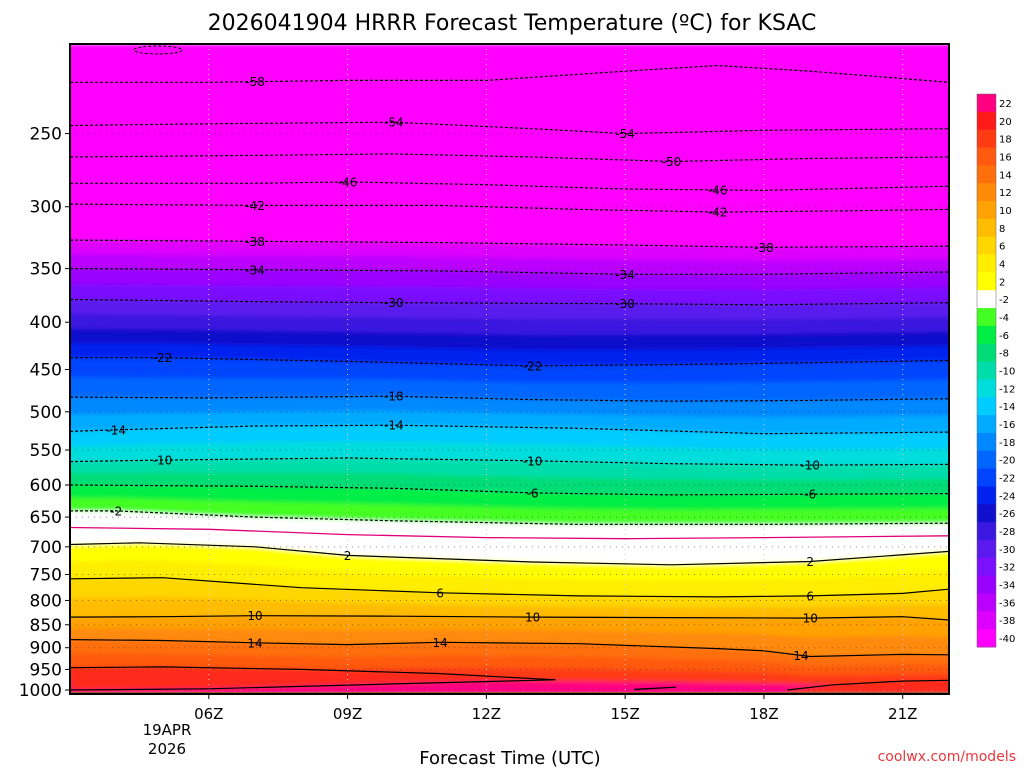 This screenshot has width=1024, height=768. I want to click on warm-loop-contour, so click(655, 688).